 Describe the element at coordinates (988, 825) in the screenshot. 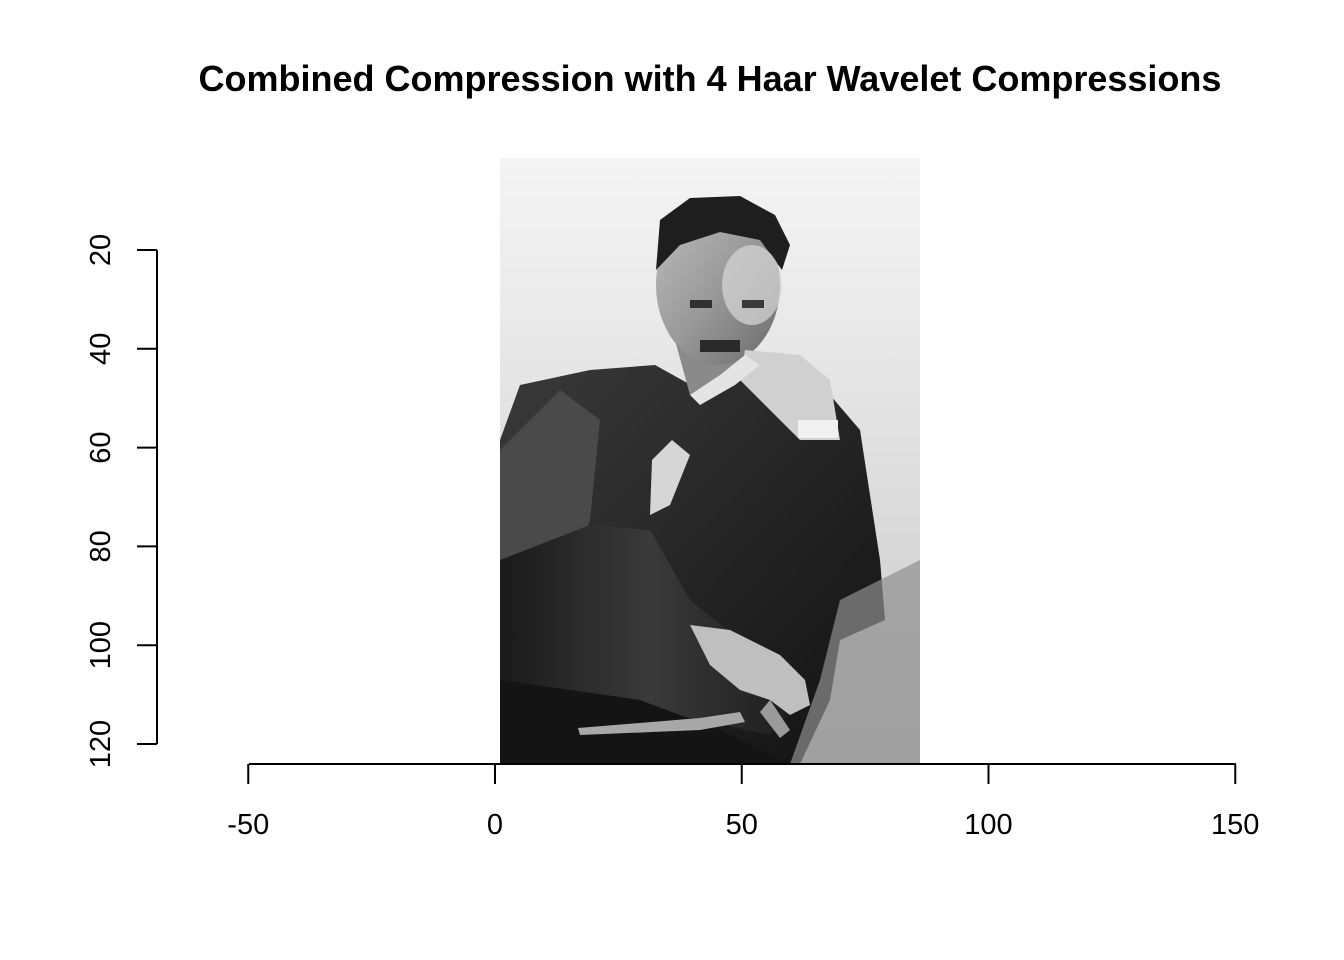

I see `x-tick-label: 100` at that location.